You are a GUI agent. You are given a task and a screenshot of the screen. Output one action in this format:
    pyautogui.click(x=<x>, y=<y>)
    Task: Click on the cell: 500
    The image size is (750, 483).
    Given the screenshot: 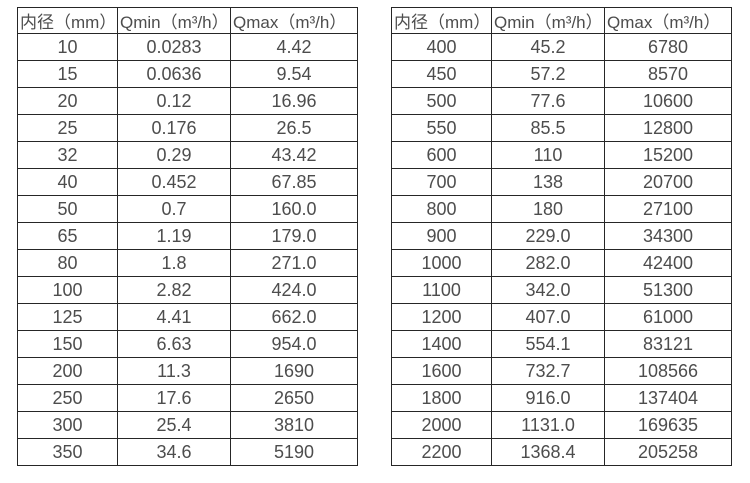 What is the action you would take?
    pyautogui.click(x=441, y=101)
    